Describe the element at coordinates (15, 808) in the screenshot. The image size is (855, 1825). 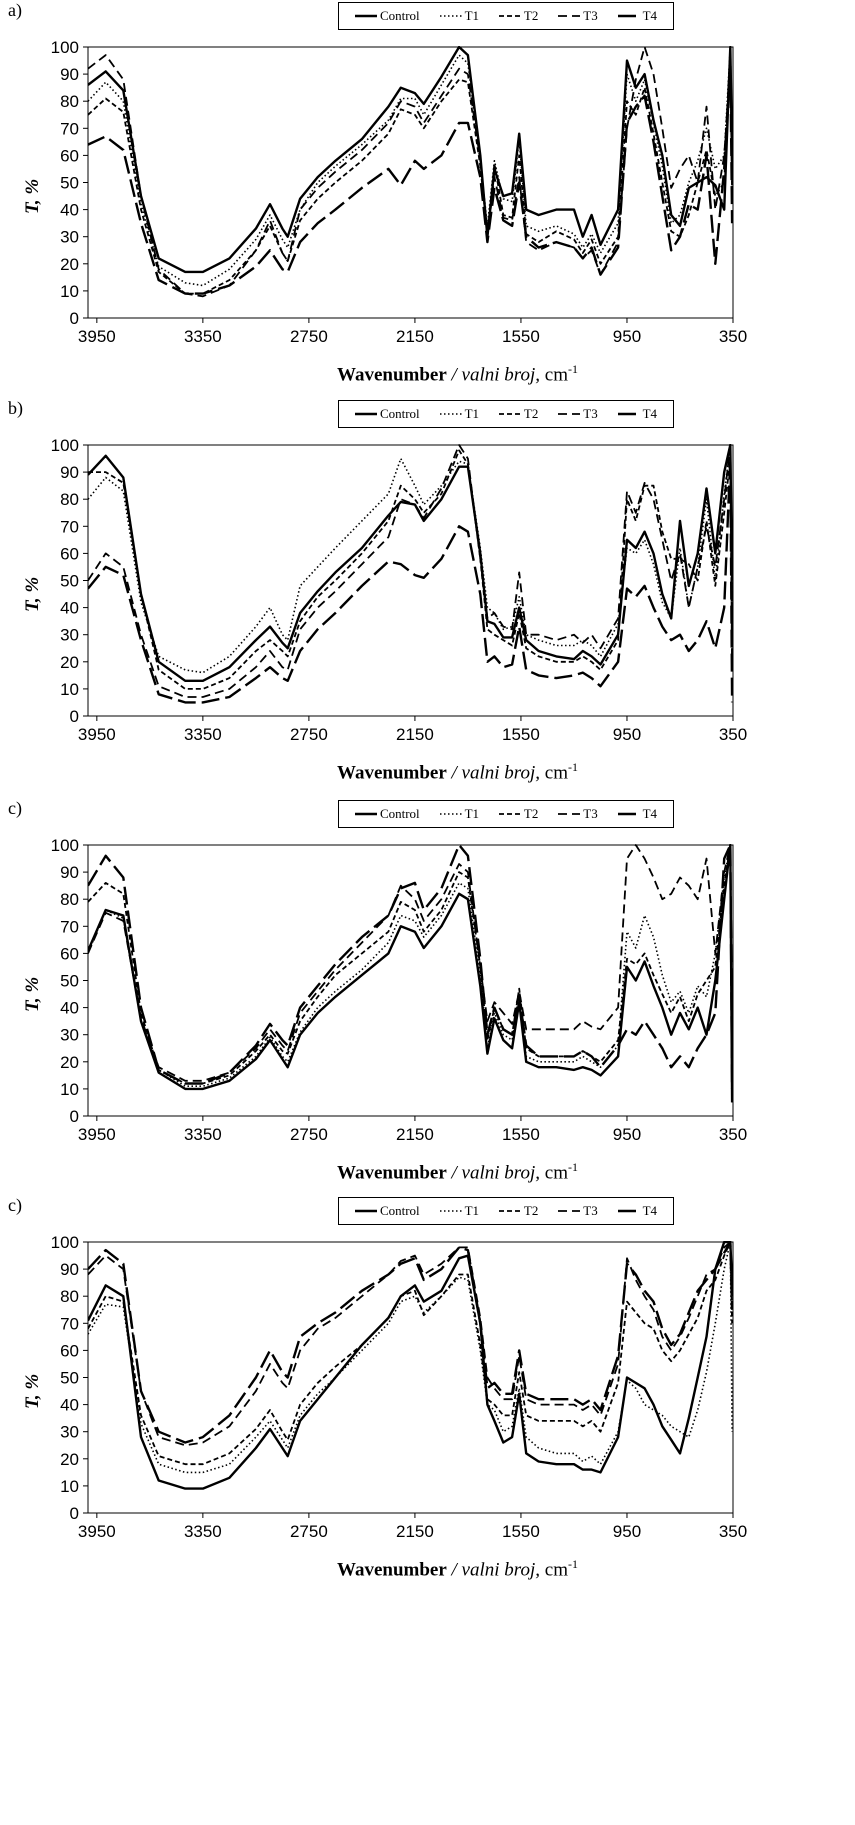
I see `panel-label: c)` at that location.